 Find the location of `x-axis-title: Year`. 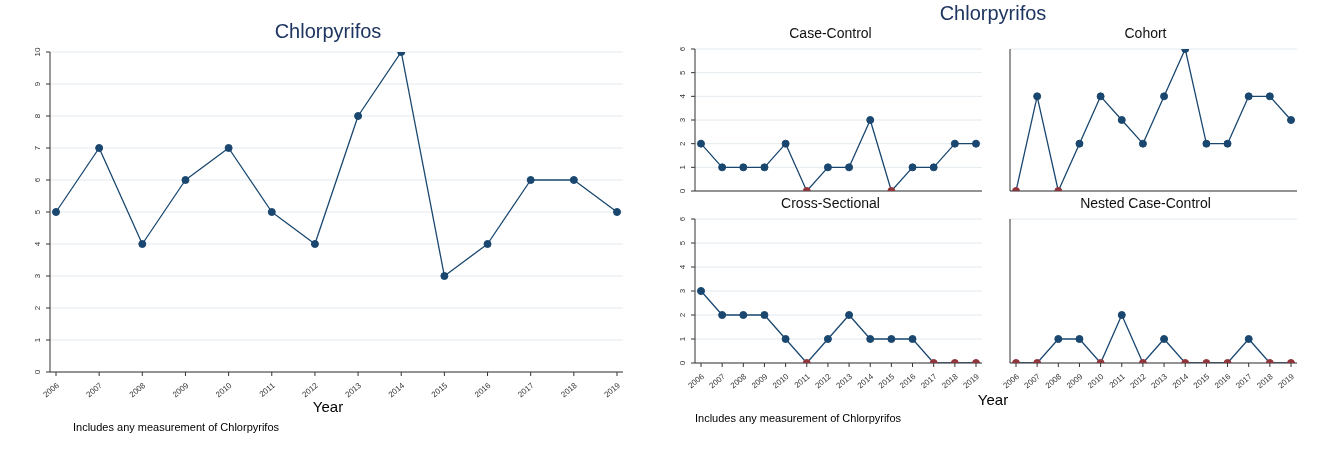

x-axis-title: Year is located at coordinates (328, 406).